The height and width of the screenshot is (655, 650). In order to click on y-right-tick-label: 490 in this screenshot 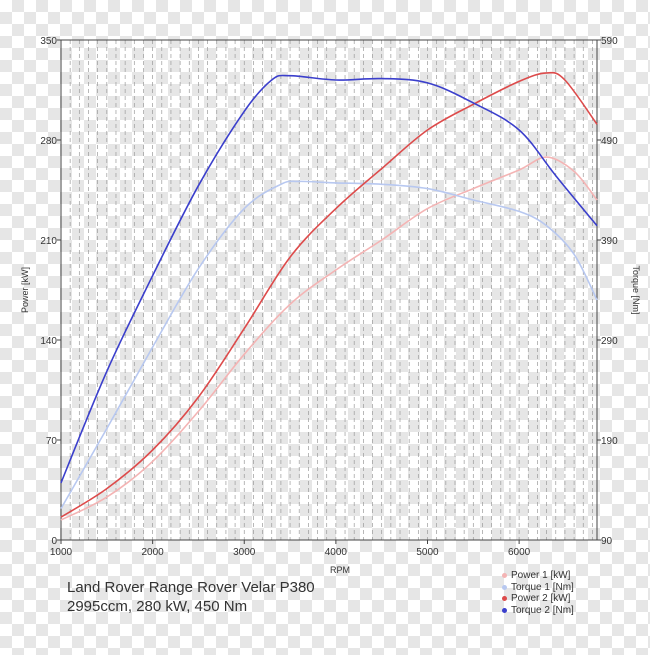, I will do `click(609, 141)`.